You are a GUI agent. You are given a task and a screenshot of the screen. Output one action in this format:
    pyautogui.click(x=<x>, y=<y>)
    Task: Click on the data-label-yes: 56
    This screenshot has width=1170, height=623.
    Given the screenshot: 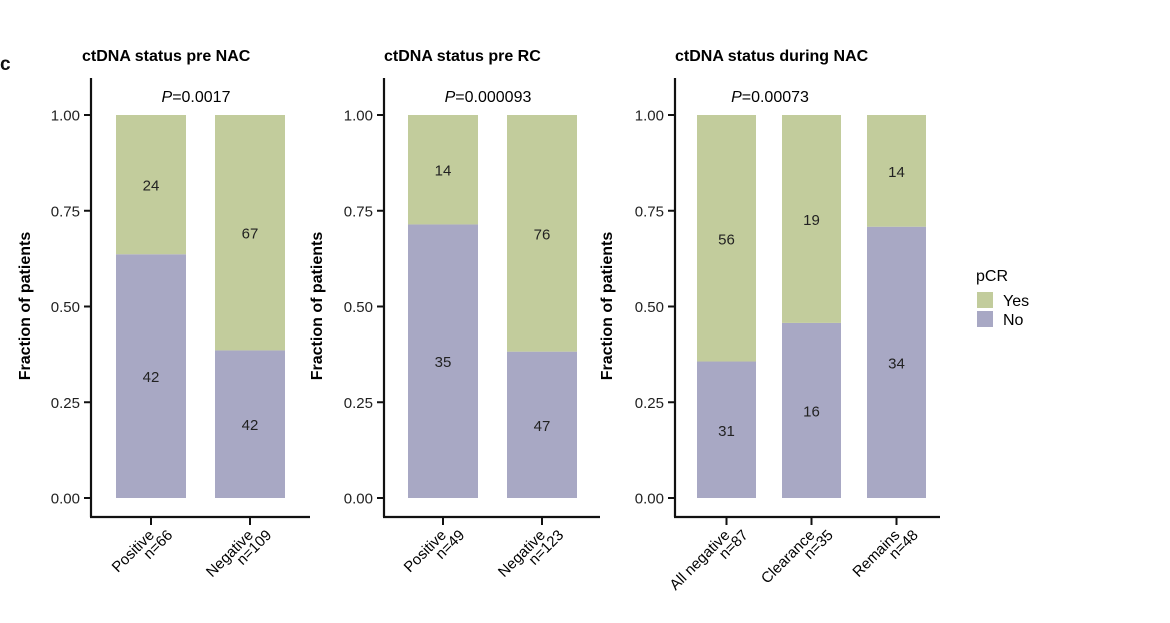 What is the action you would take?
    pyautogui.click(x=726, y=239)
    